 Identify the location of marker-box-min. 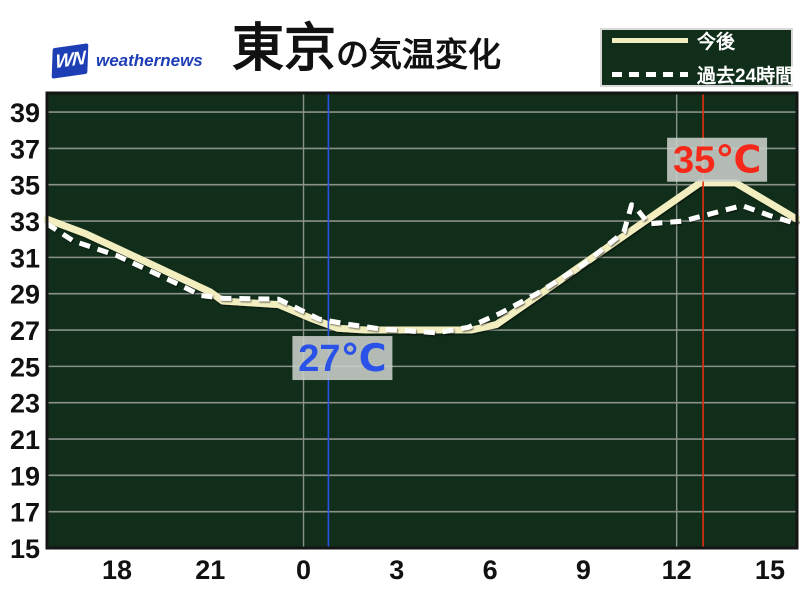
(342, 358).